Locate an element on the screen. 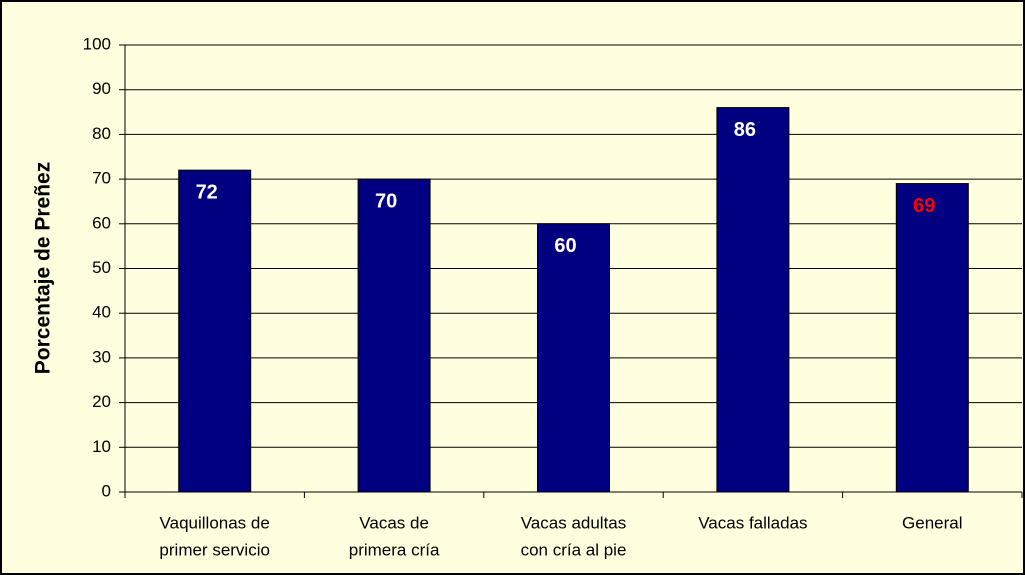  y-tick-label: 0 is located at coordinates (106, 490).